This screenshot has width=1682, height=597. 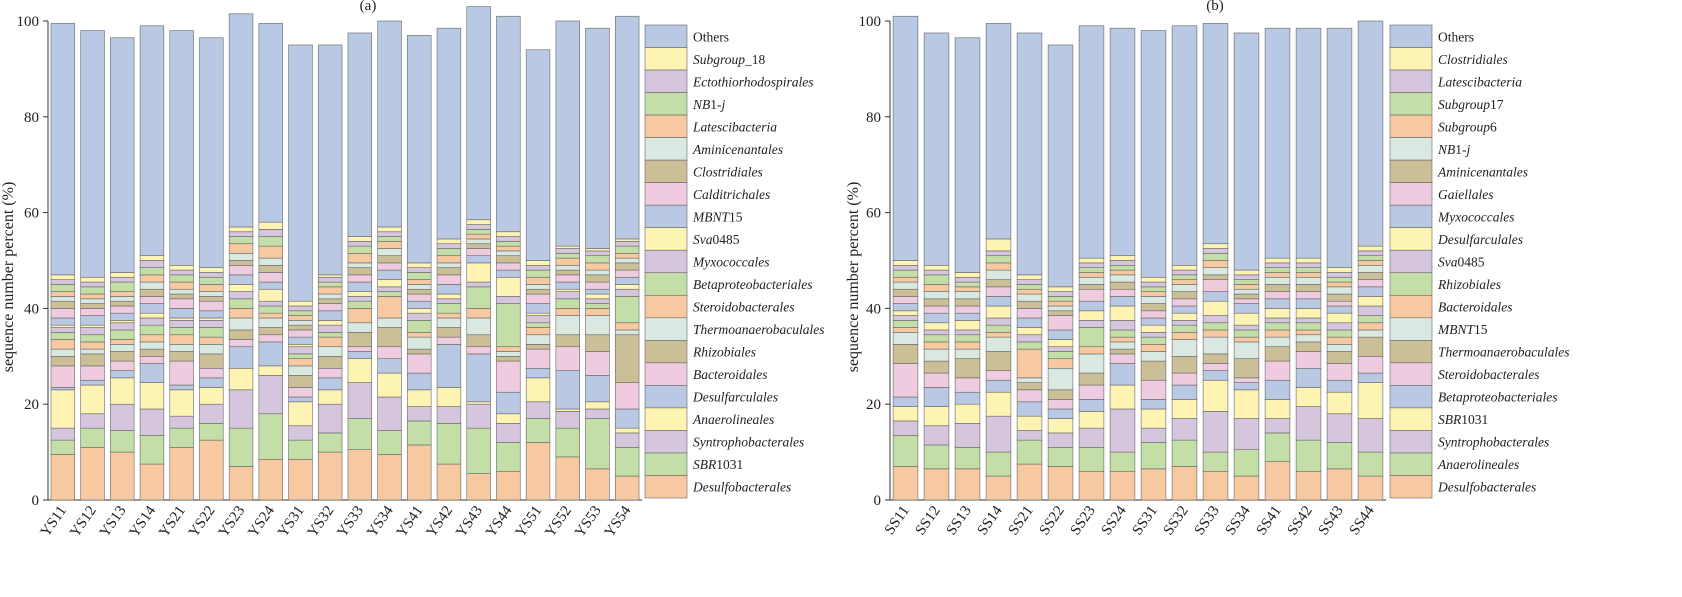 What do you see at coordinates (1091, 295) in the screenshot?
I see `panel-b-bar-ss23-gaiellales` at bounding box center [1091, 295].